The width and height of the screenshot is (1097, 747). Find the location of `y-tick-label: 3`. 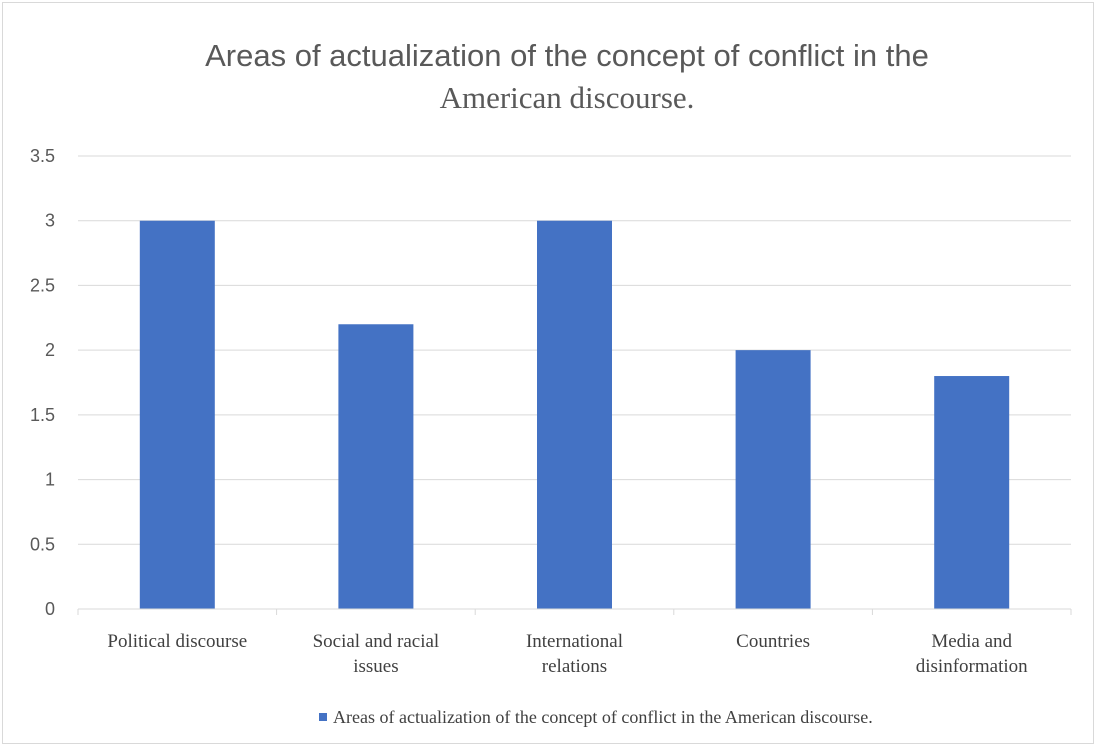

y-tick-label: 3 is located at coordinates (50, 221).